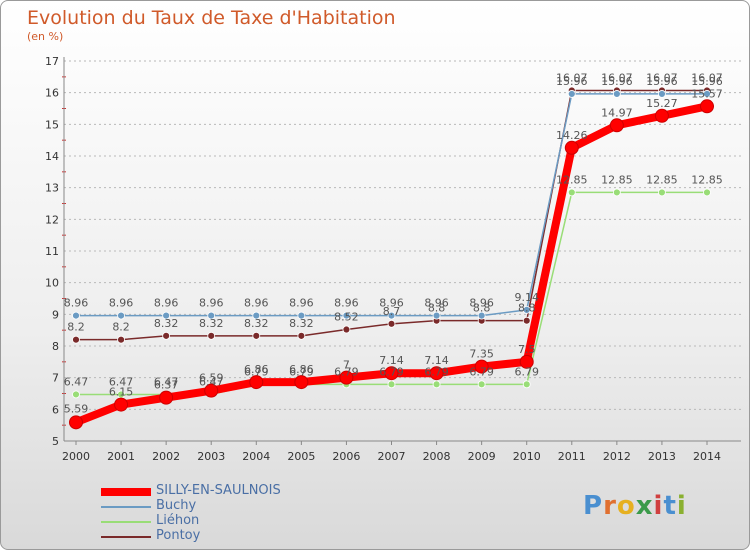  I want to click on data-label-buchy-2013: 15.96, so click(662, 81).